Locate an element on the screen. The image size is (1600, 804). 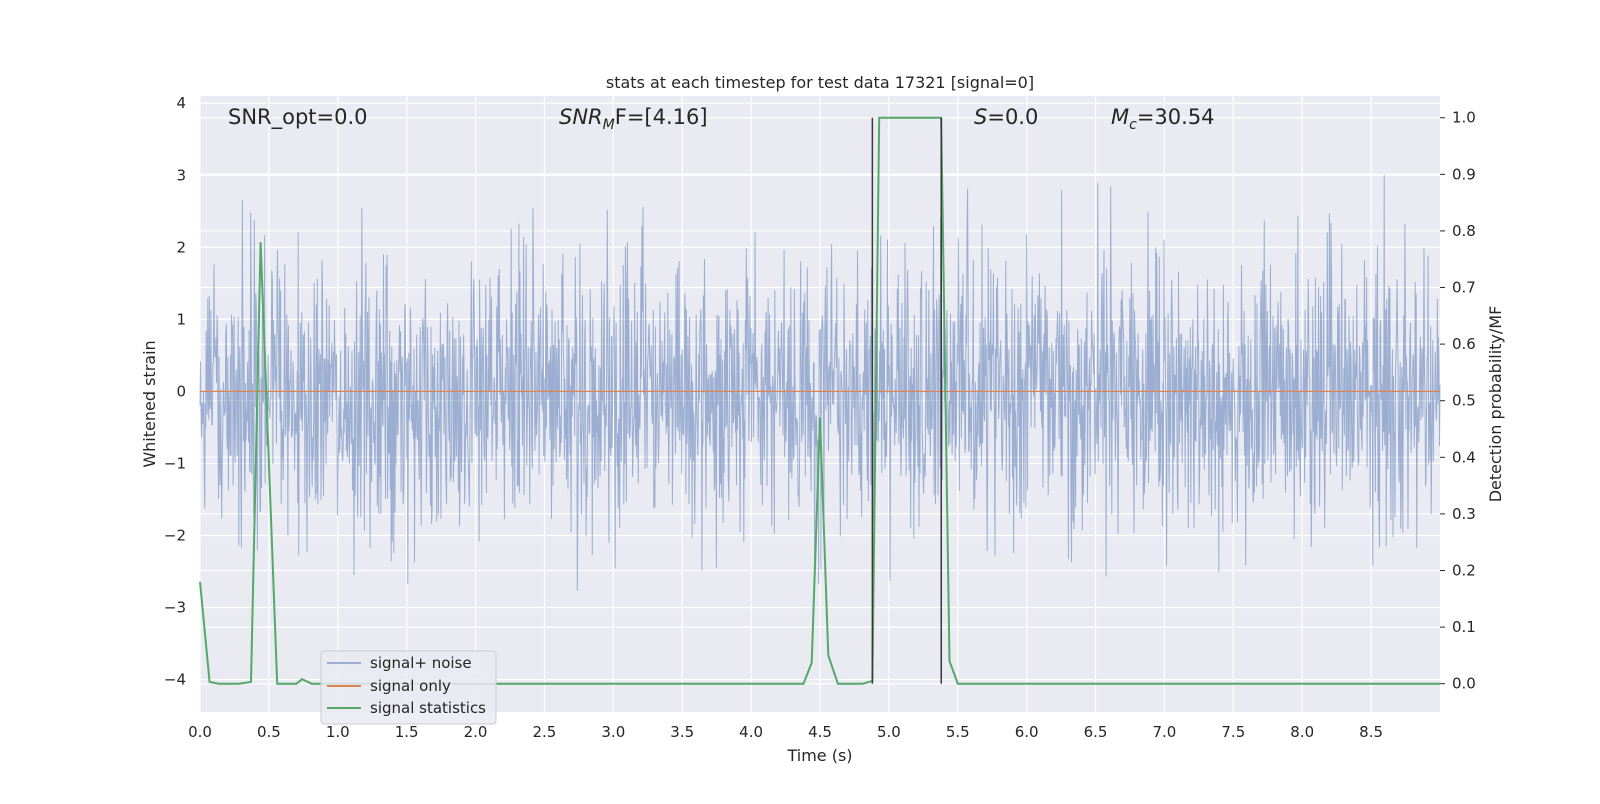
x-tick-label: 4.5 is located at coordinates (820, 732).